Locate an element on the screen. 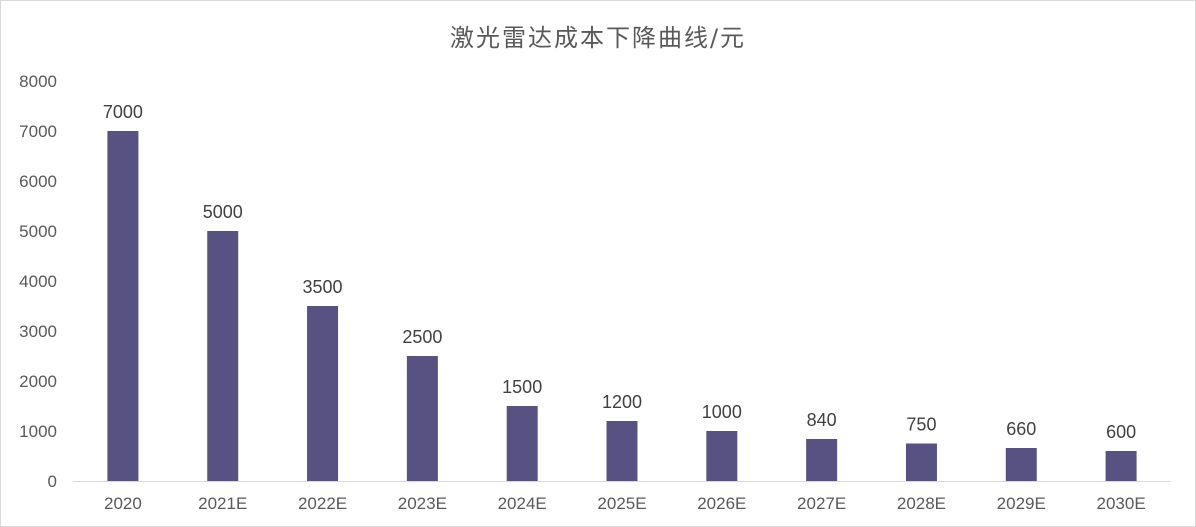 This screenshot has height=527, width=1196. x-tick-label: 2024E is located at coordinates (522, 503).